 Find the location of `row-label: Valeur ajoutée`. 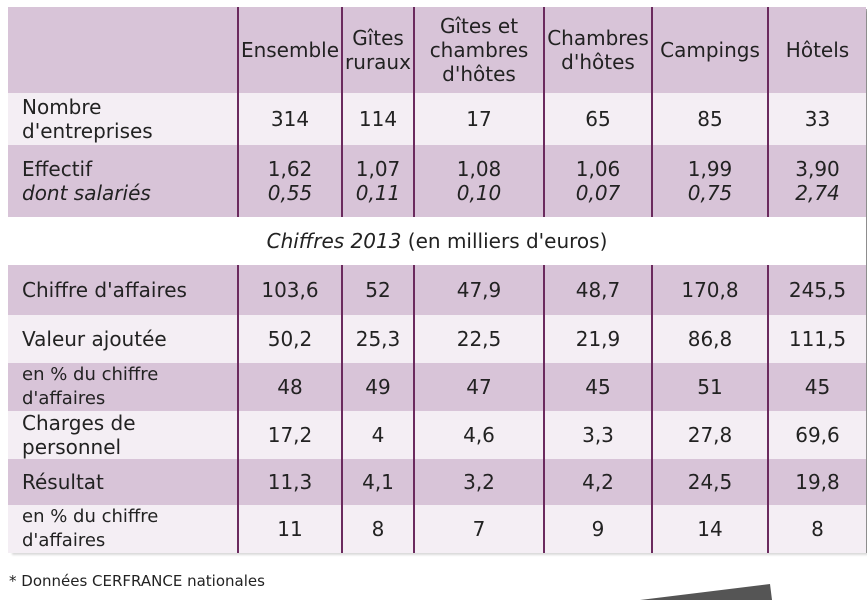

row-label: Valeur ajoutée is located at coordinates (94, 339).